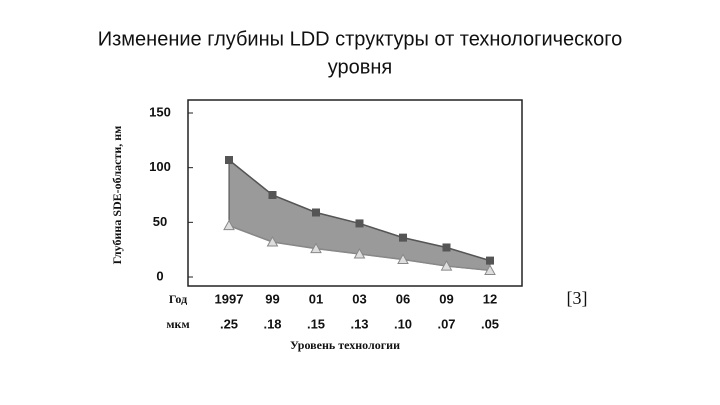 This screenshot has height=405, width=720. I want to click on row-label: Год, so click(178, 299).